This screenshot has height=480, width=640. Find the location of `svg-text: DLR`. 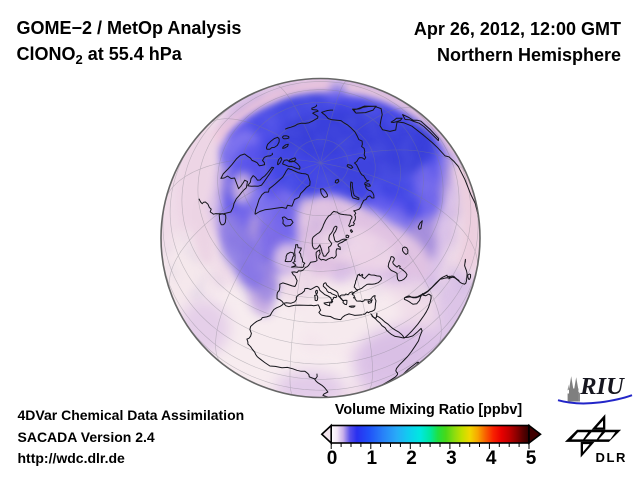

svg-text: DLR is located at coordinates (612, 457).